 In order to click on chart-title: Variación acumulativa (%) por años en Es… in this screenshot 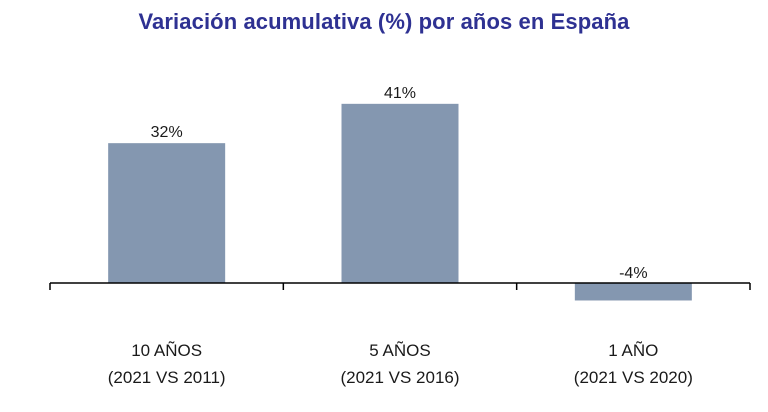, I will do `click(384, 21)`.